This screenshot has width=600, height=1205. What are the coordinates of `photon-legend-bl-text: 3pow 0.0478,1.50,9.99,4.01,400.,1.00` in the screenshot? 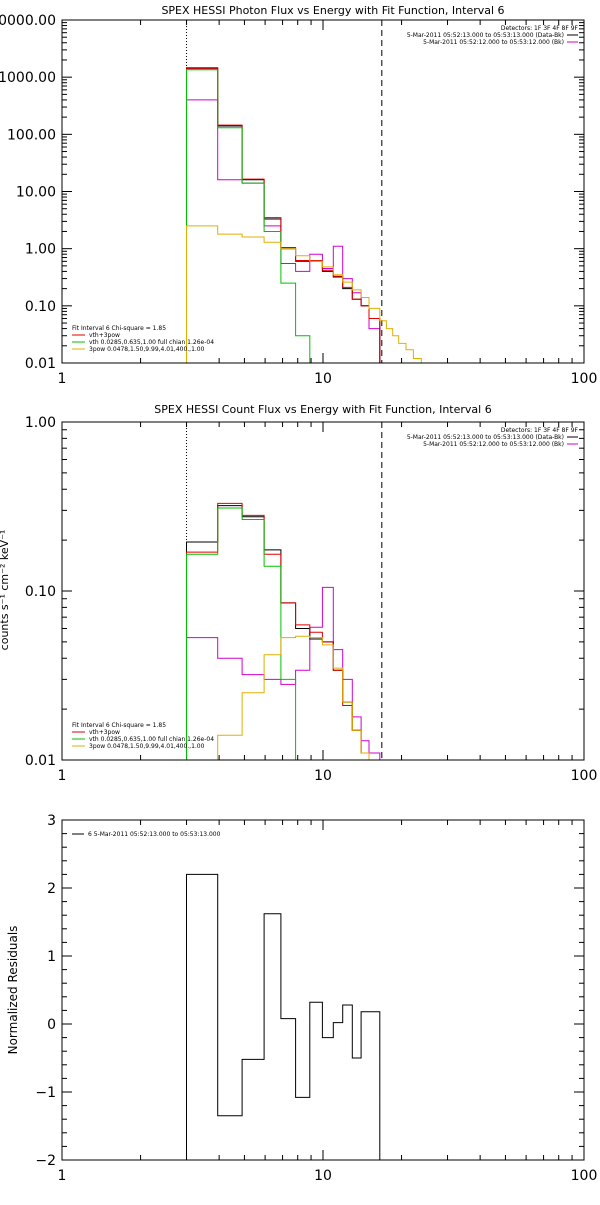 It's located at (147, 349).